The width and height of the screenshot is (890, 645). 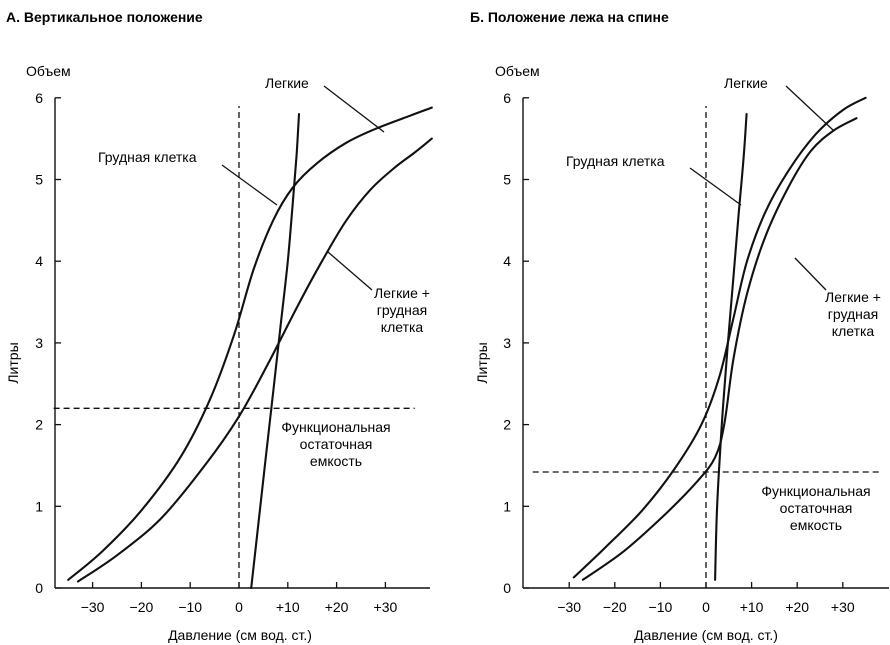 What do you see at coordinates (104, 17) in the screenshot?
I see `panel-a-title: А. Вертикальное положение` at bounding box center [104, 17].